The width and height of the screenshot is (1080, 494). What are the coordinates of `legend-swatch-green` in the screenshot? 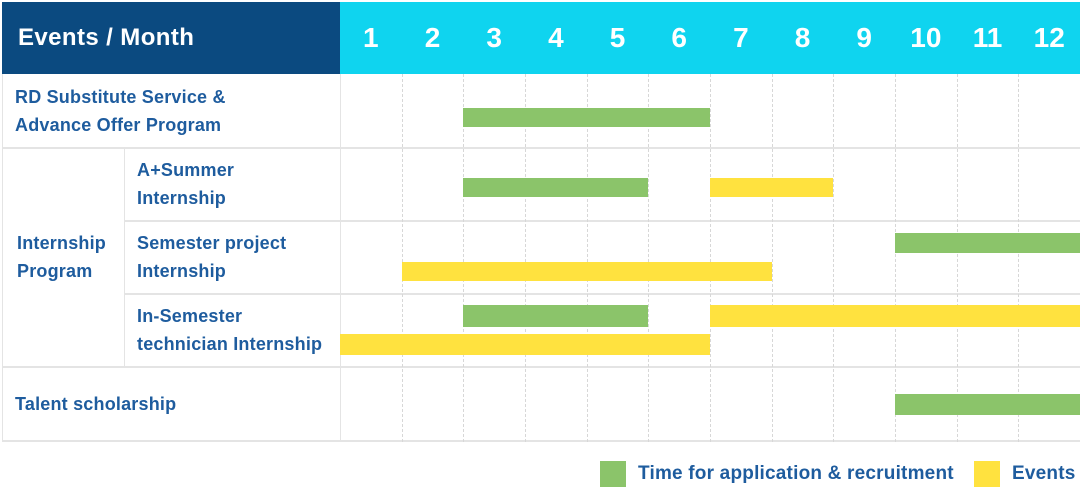 It's located at (613, 474).